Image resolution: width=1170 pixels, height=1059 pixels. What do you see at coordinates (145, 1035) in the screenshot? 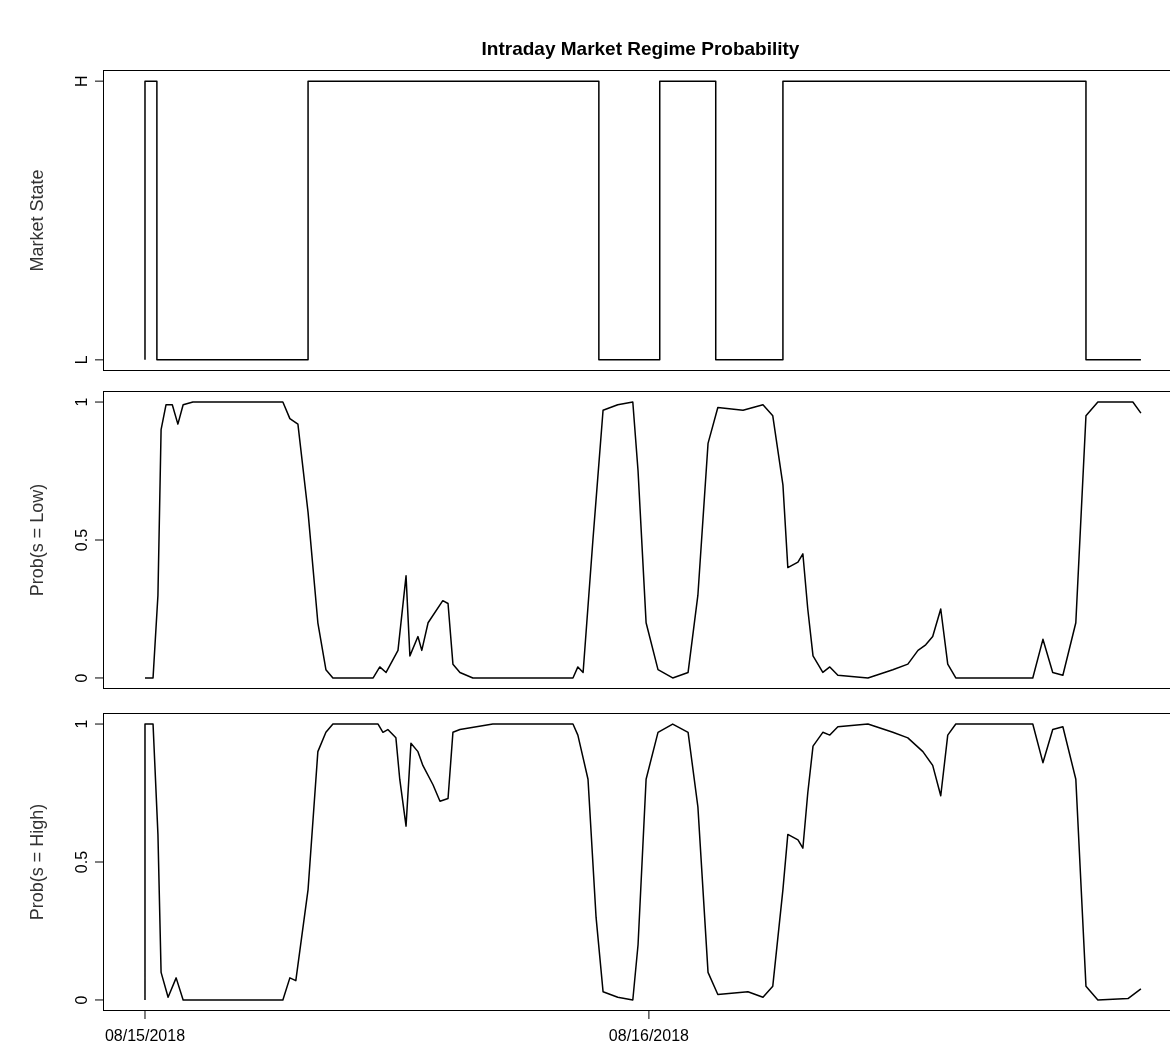
I see `x-tick-label: 08/15/2018` at bounding box center [145, 1035].